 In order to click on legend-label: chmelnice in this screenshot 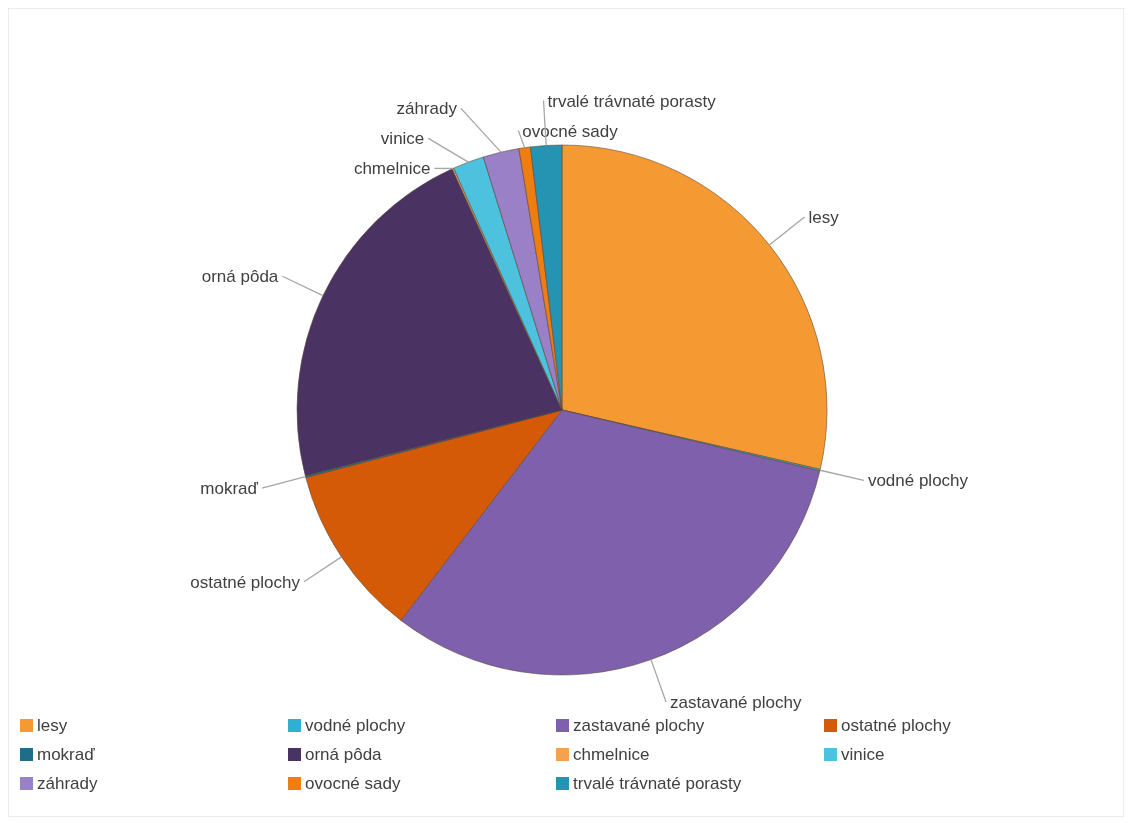, I will do `click(611, 754)`.